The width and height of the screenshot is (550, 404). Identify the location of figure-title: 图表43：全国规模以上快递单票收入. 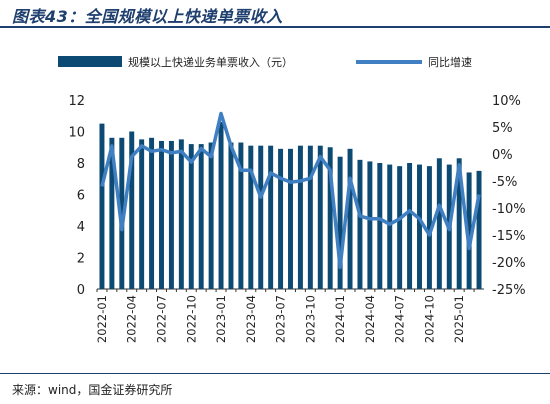
(147, 16).